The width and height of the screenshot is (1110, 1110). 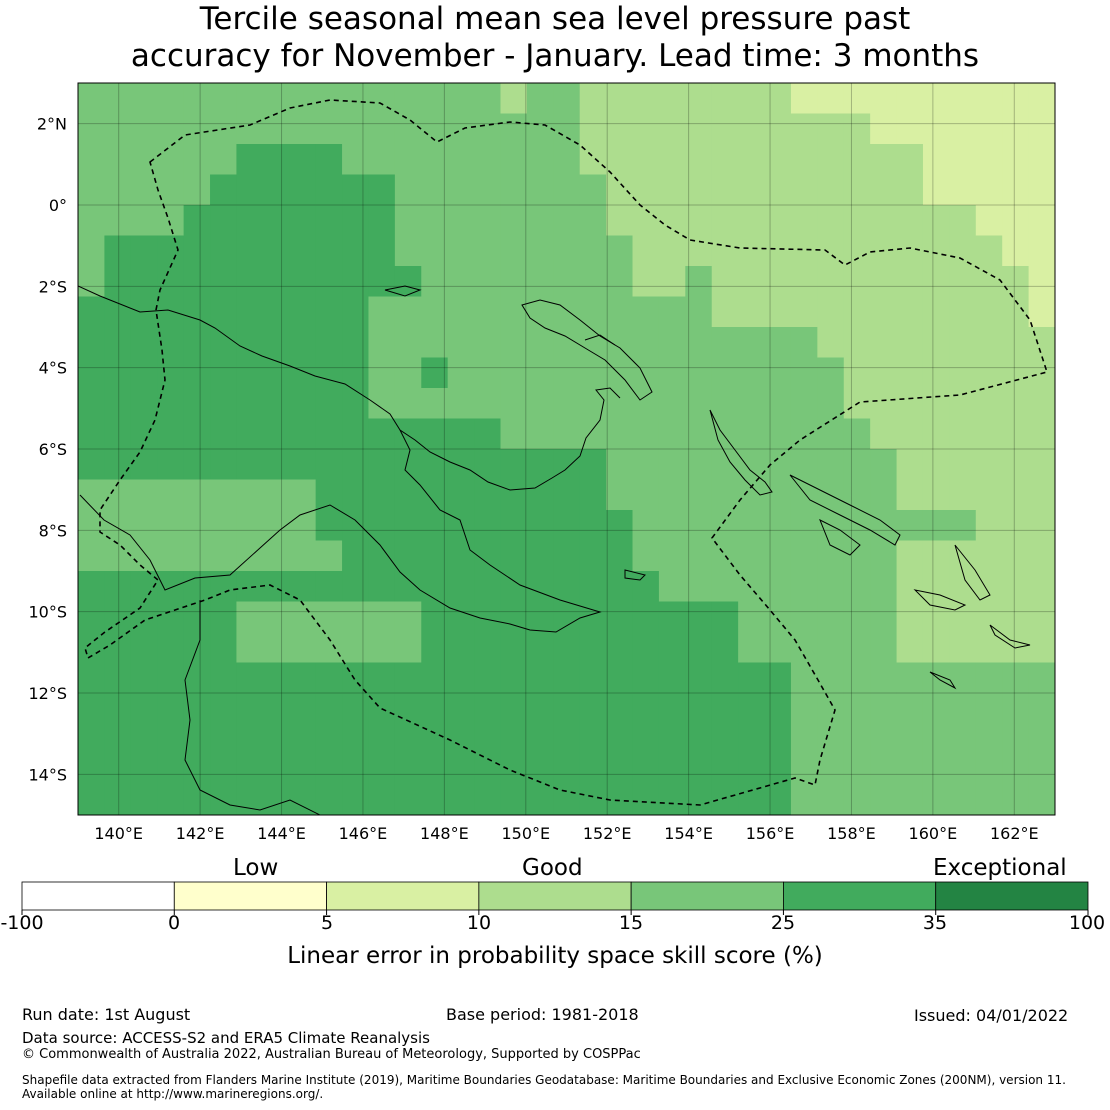 I want to click on longitude-tick-label: 146°E, so click(x=363, y=833).